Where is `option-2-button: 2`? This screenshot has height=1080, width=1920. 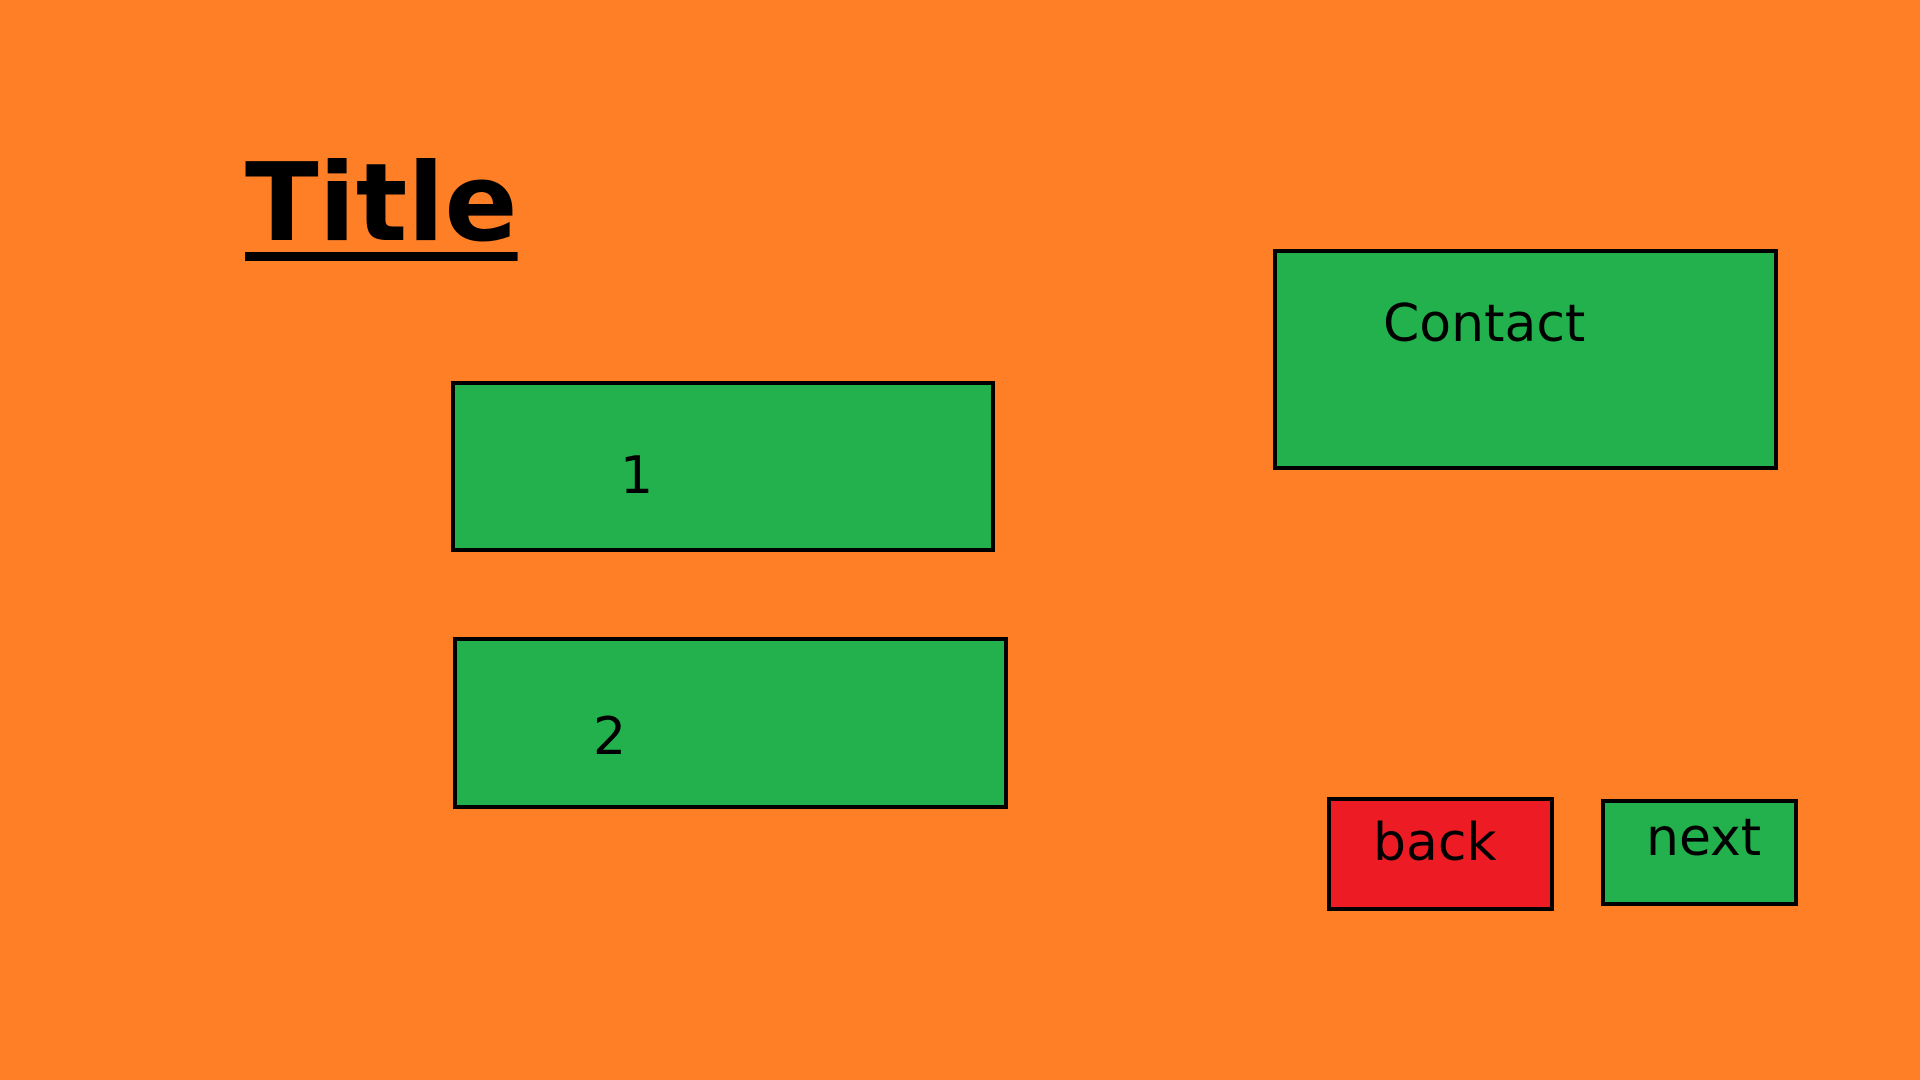 option-2-button: 2 is located at coordinates (730, 723).